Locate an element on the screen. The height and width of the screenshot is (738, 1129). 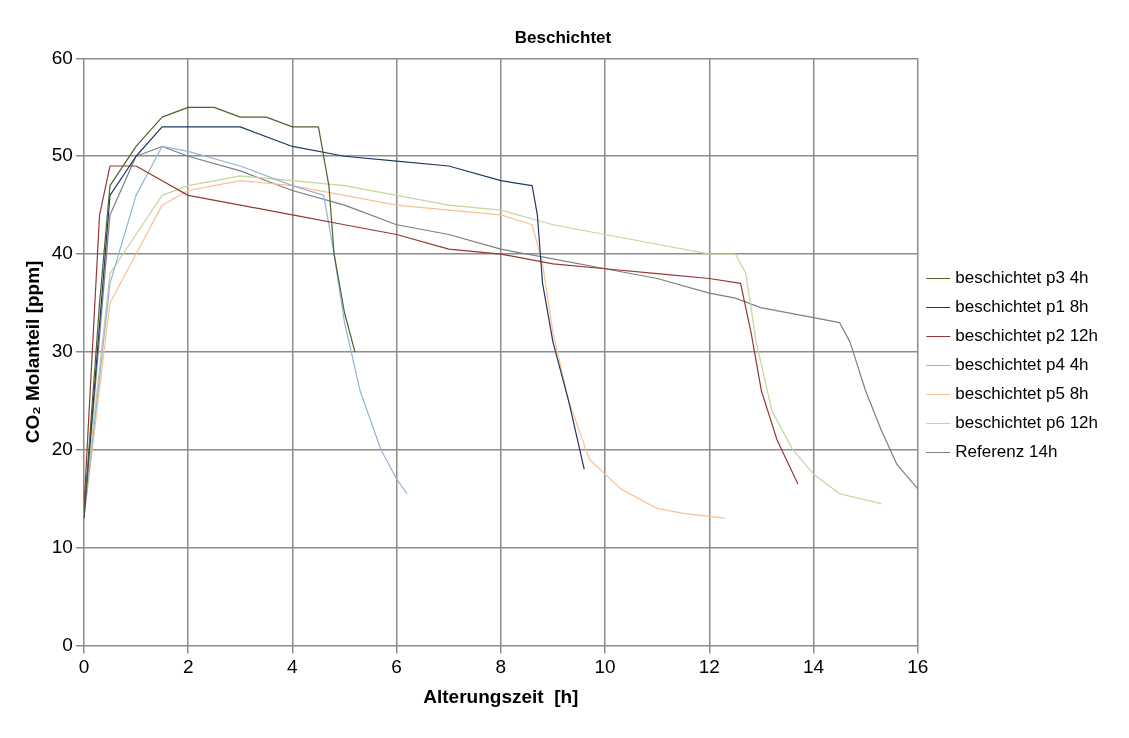
y-tick-label: 50 is located at coordinates (62, 155).